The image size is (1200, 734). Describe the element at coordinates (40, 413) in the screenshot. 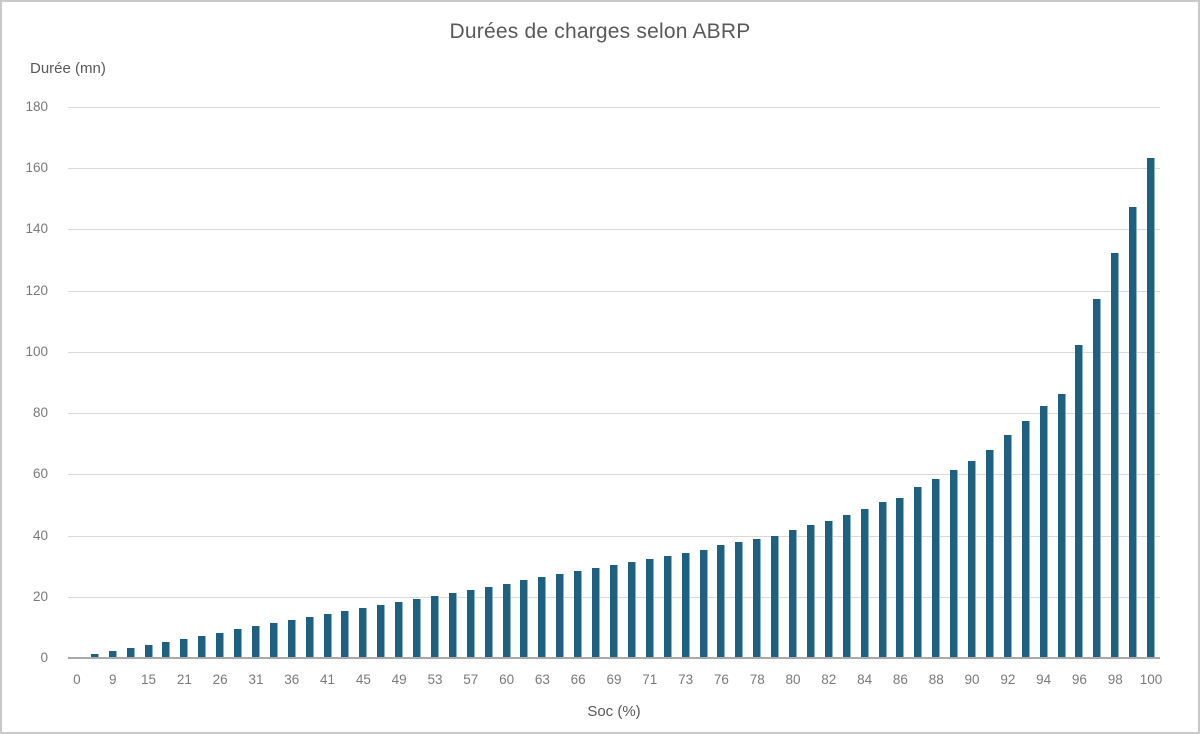

I see `y-tick-label: 80` at that location.